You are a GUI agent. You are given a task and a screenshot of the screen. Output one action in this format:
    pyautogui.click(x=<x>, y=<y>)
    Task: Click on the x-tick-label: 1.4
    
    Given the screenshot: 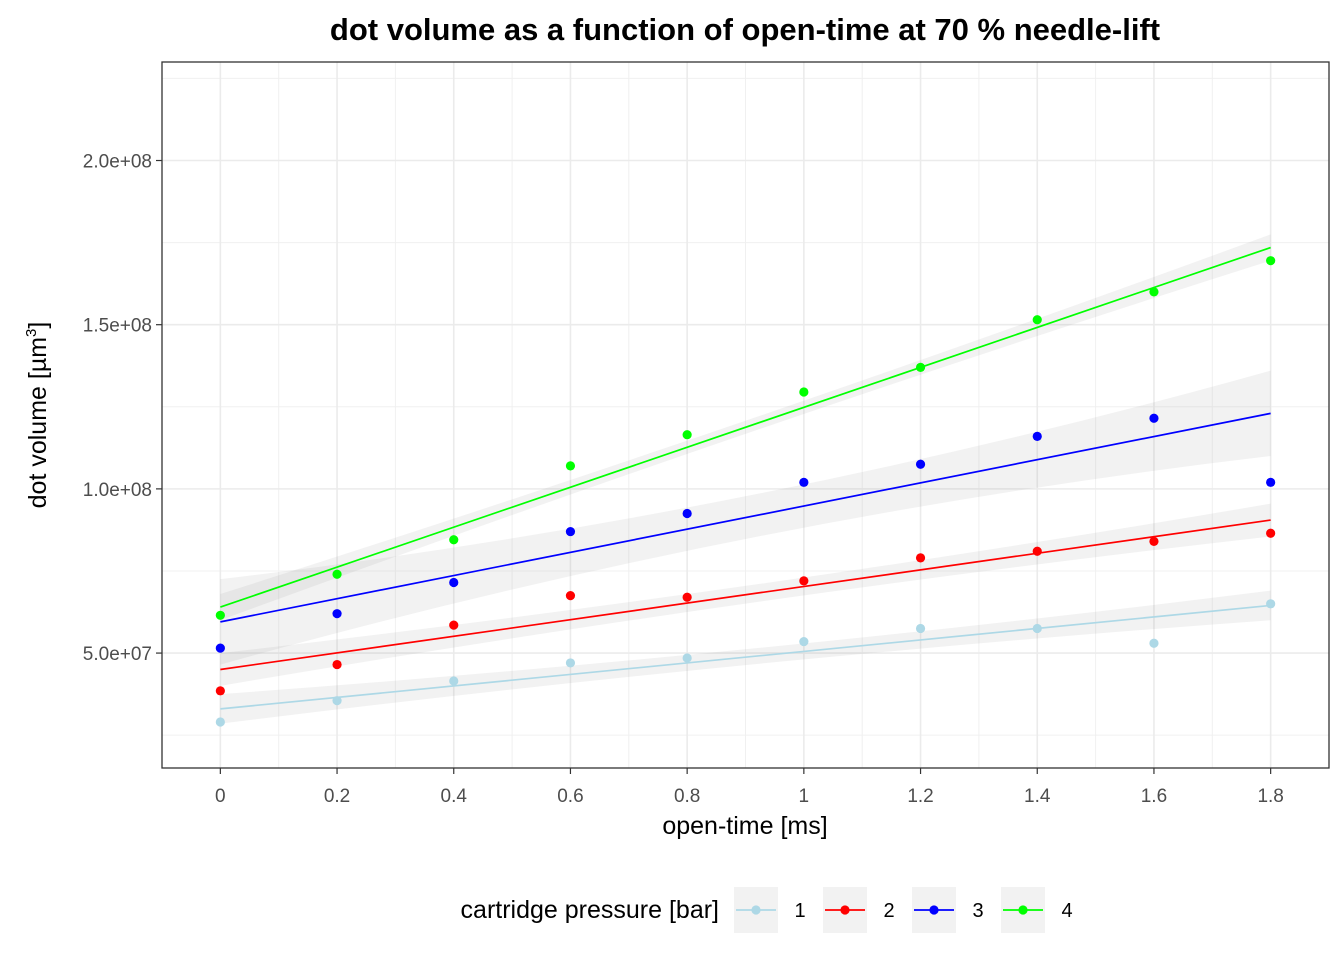 What is the action you would take?
    pyautogui.click(x=1037, y=796)
    